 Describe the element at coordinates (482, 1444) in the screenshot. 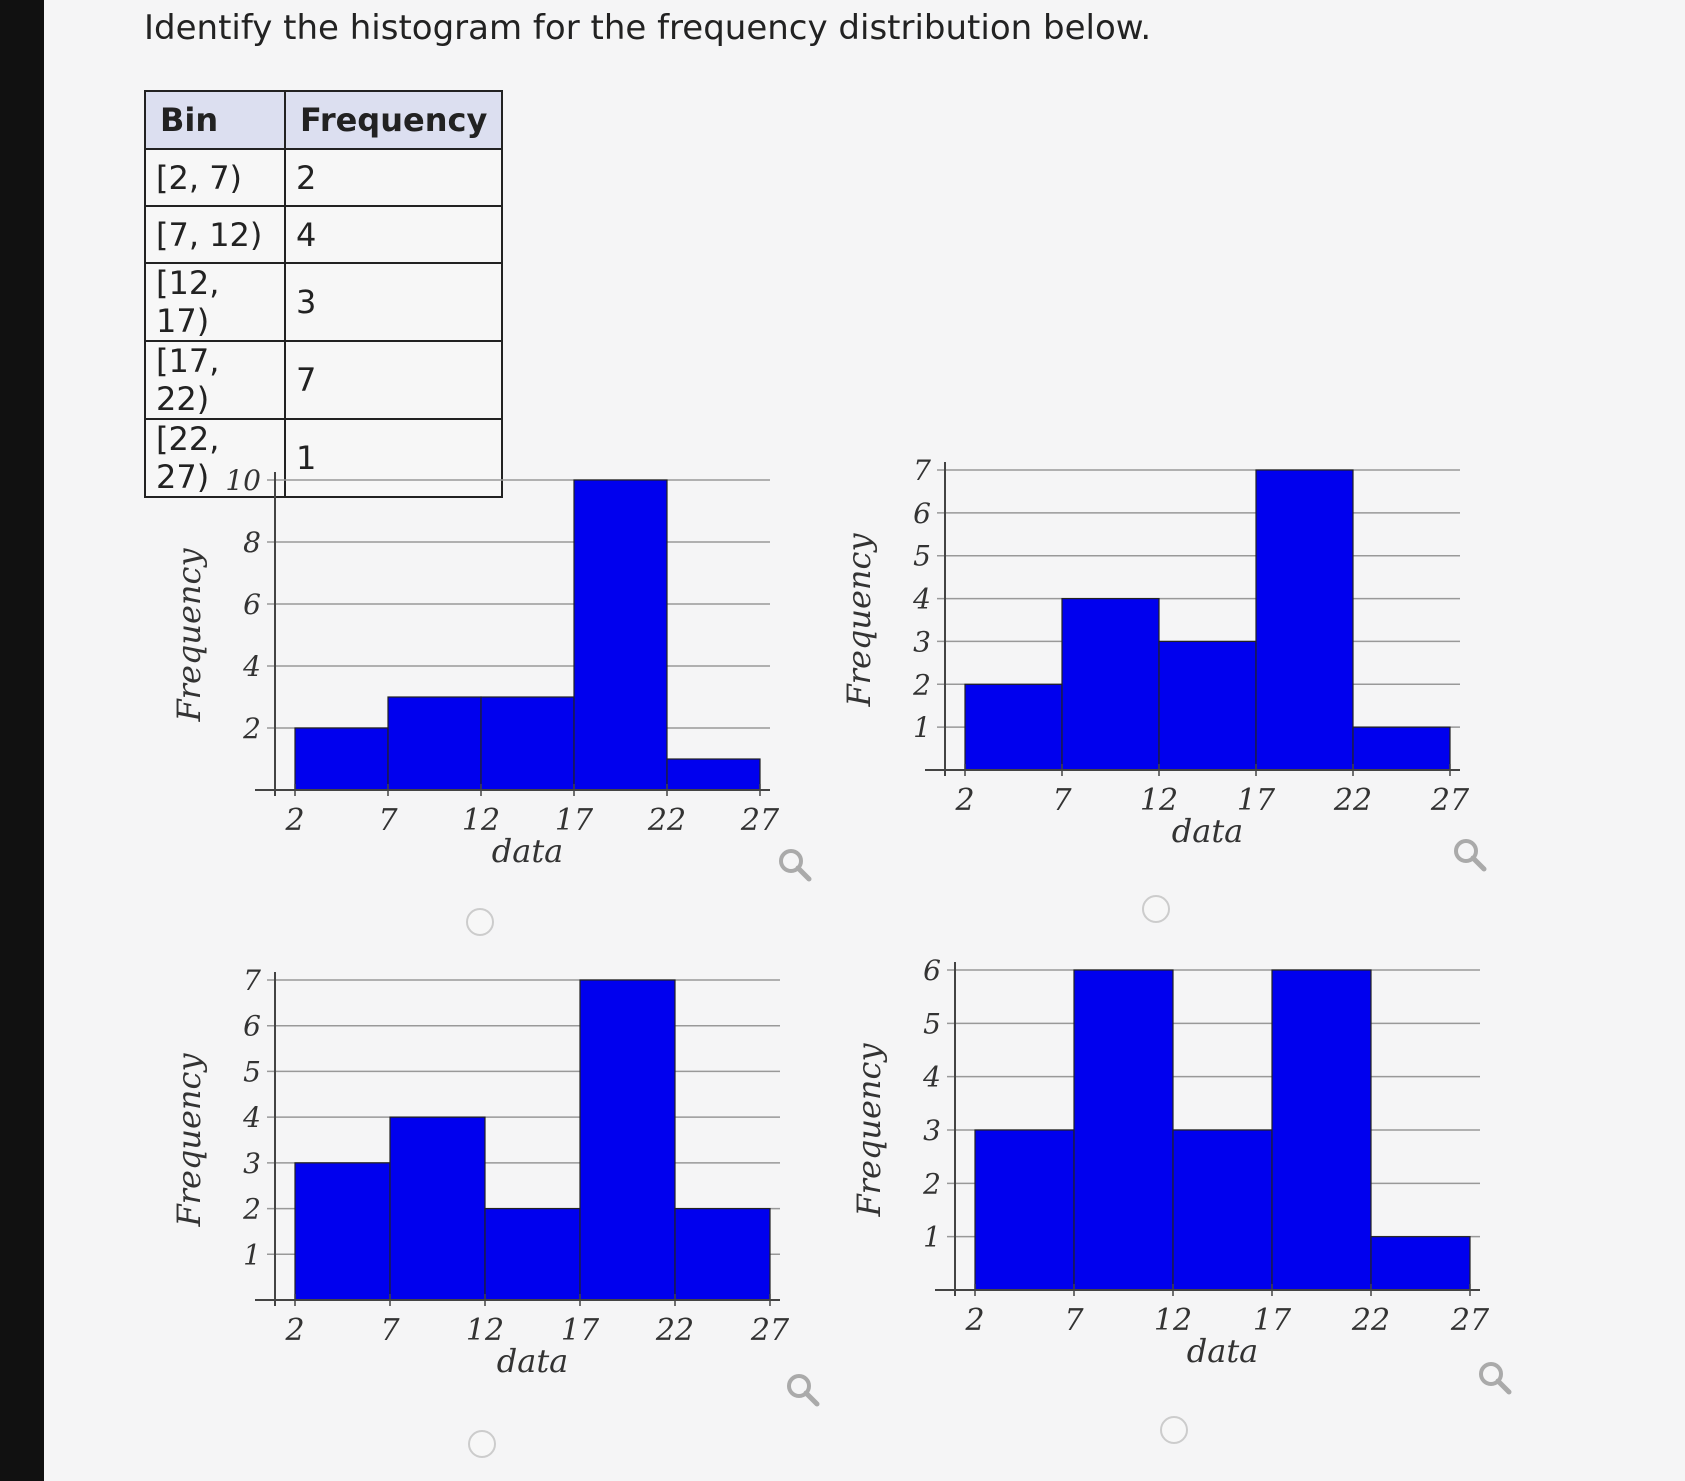

I see `radio-option-c` at that location.